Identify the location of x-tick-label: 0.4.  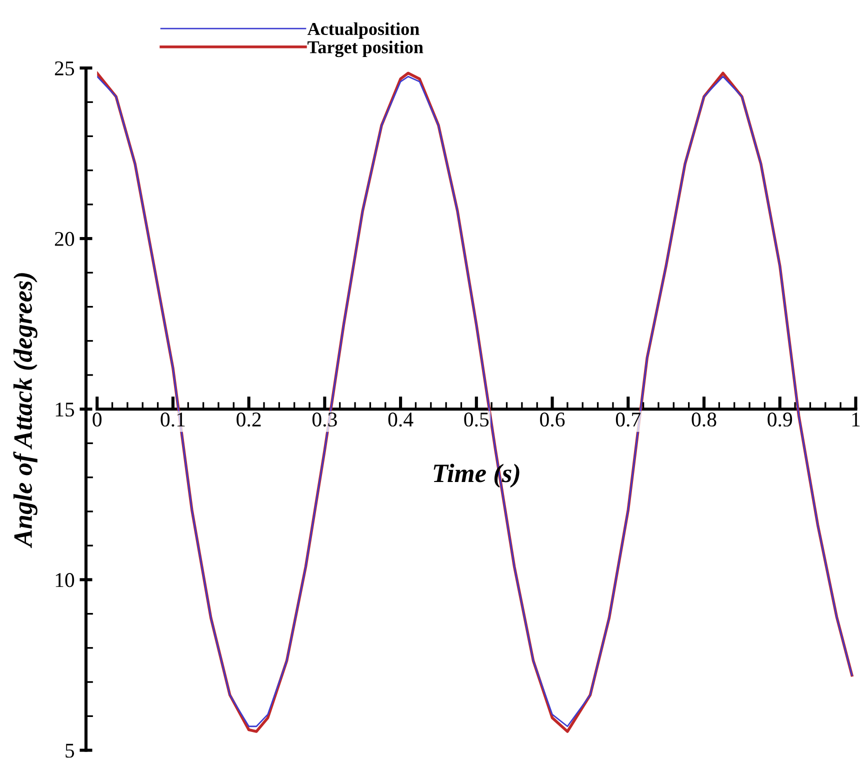
(401, 419).